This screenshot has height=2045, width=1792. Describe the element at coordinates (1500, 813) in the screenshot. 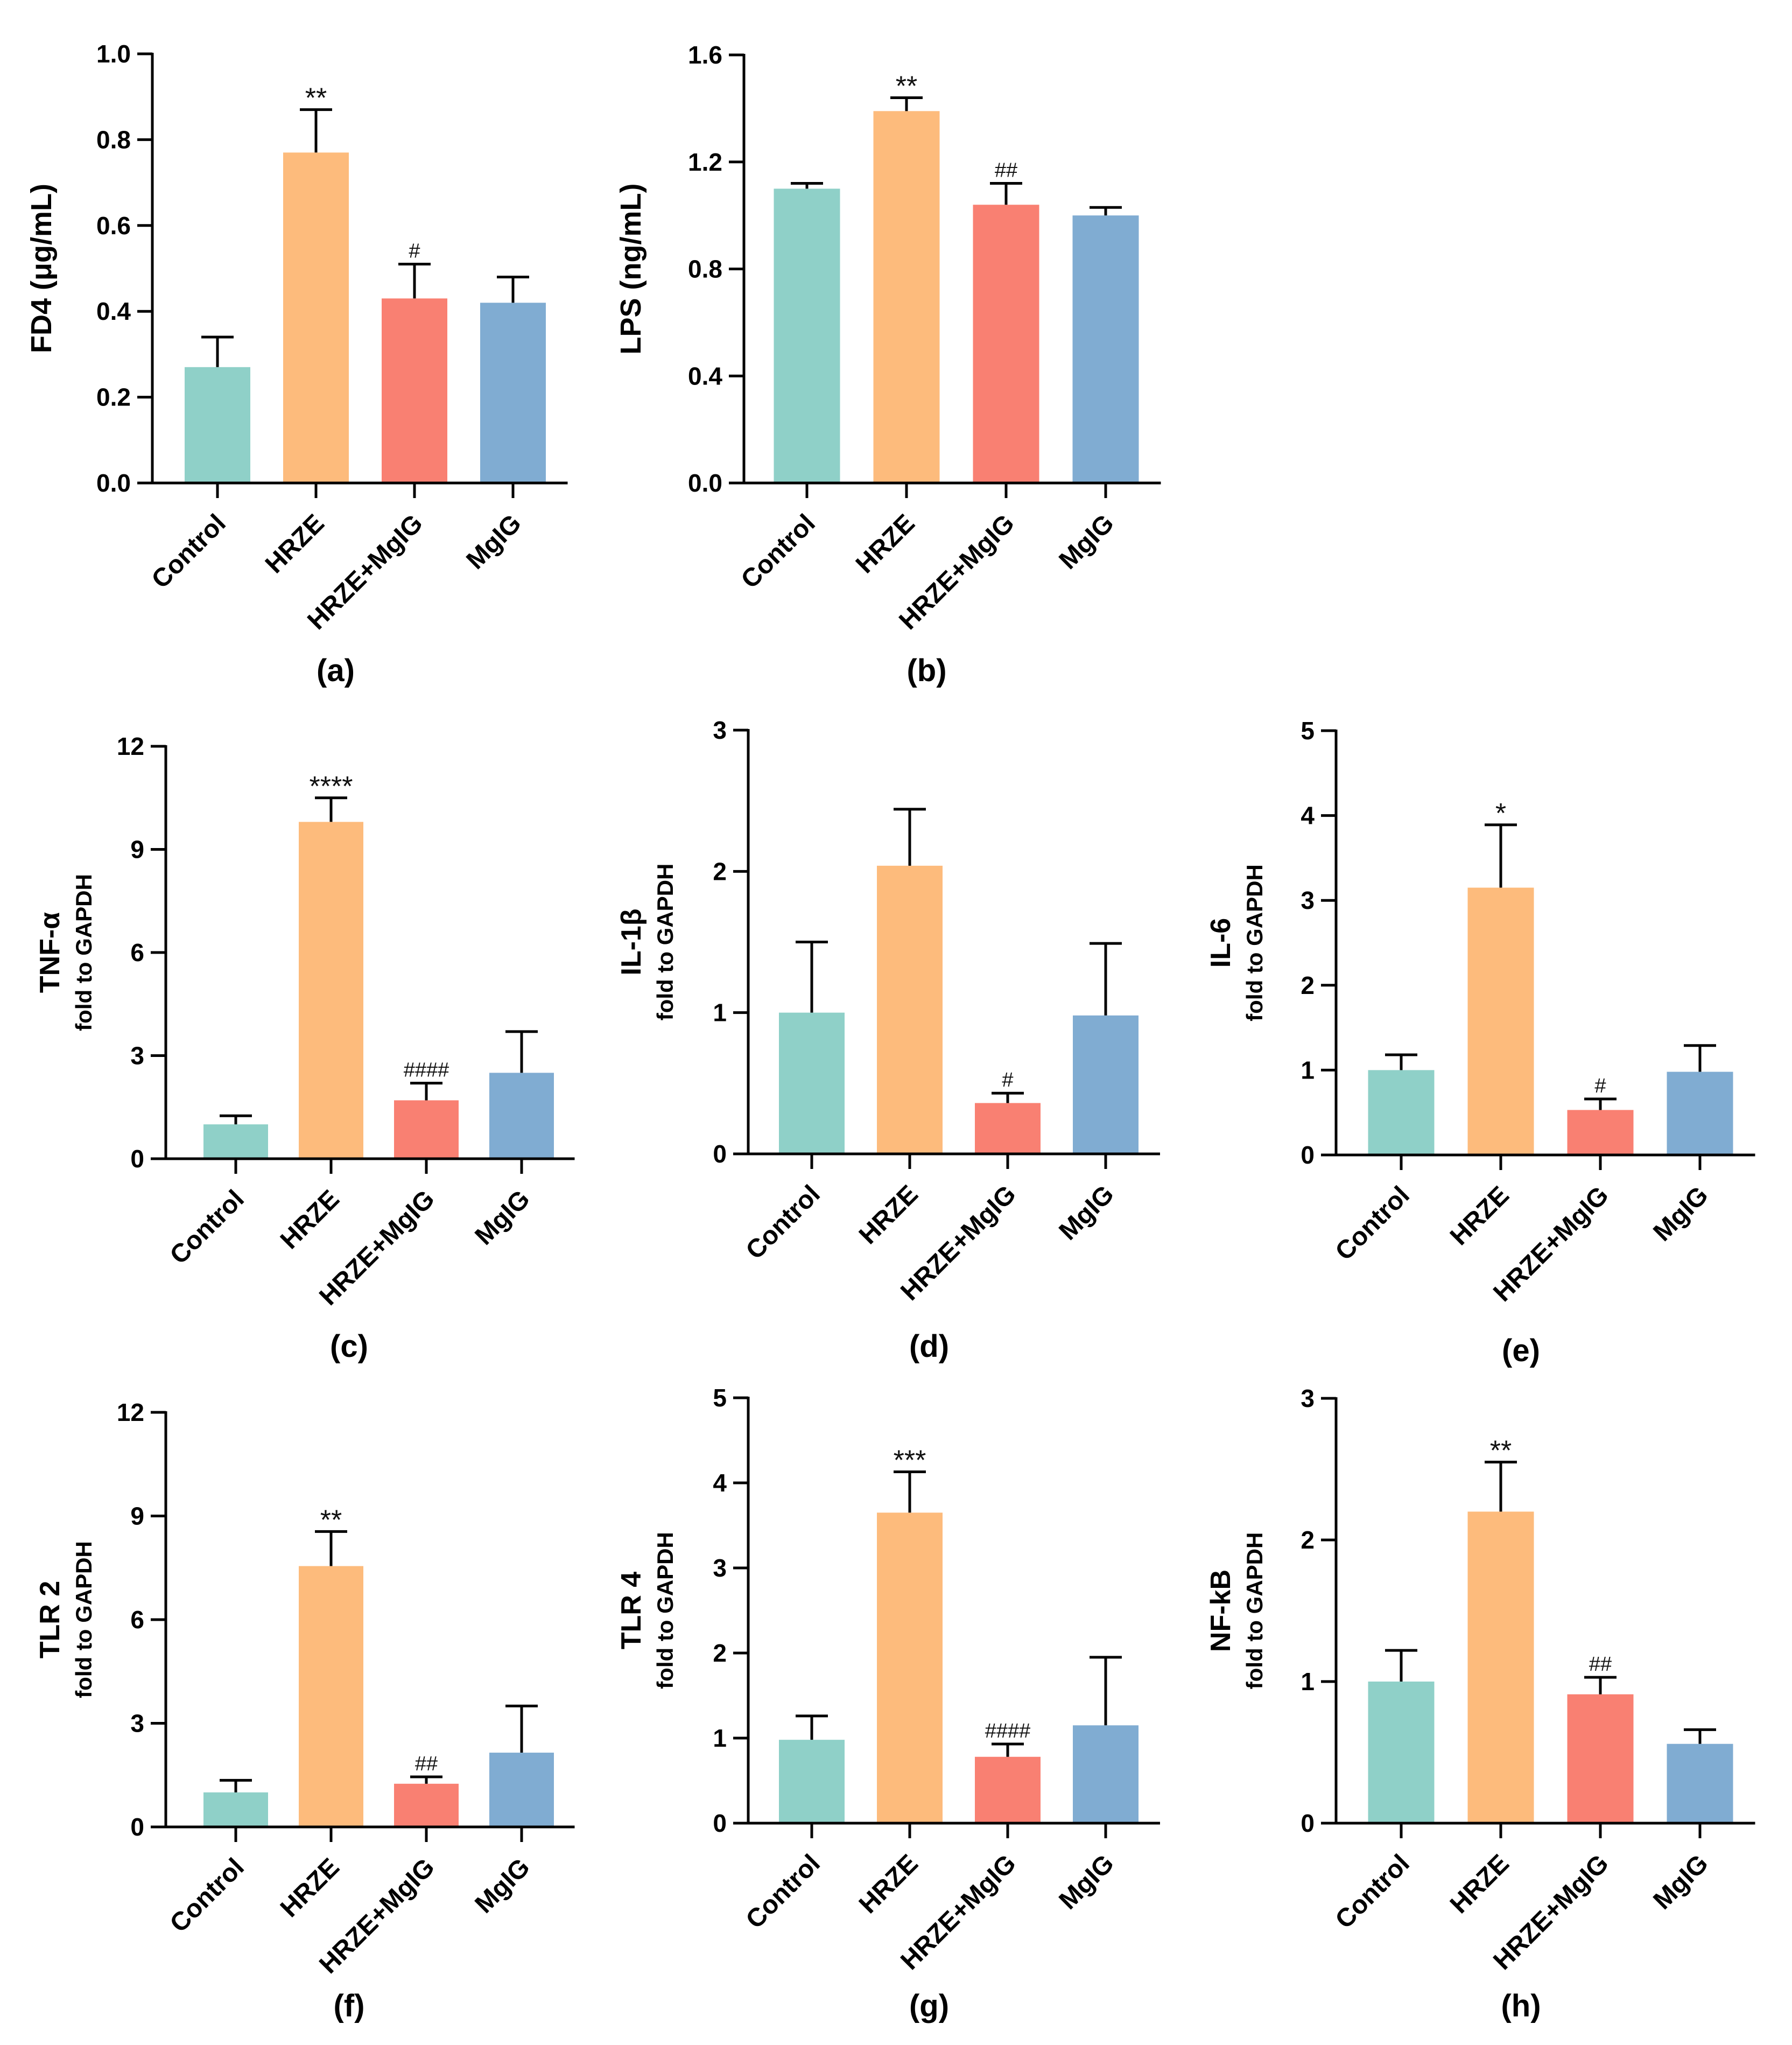

I see `significance-mark: *` at that location.